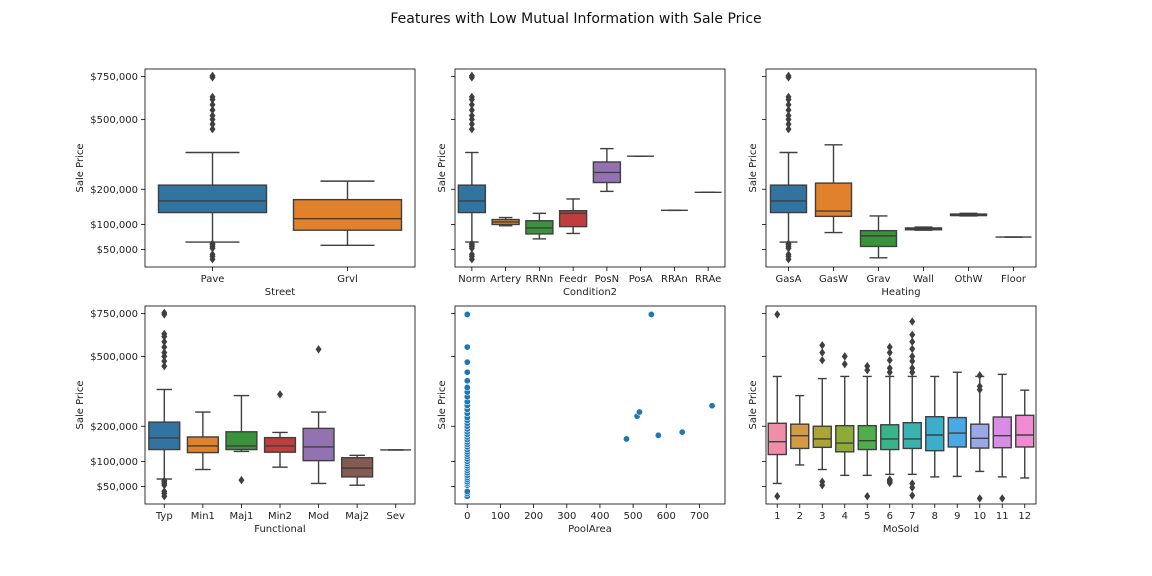  I want to click on box-wall, so click(923, 228).